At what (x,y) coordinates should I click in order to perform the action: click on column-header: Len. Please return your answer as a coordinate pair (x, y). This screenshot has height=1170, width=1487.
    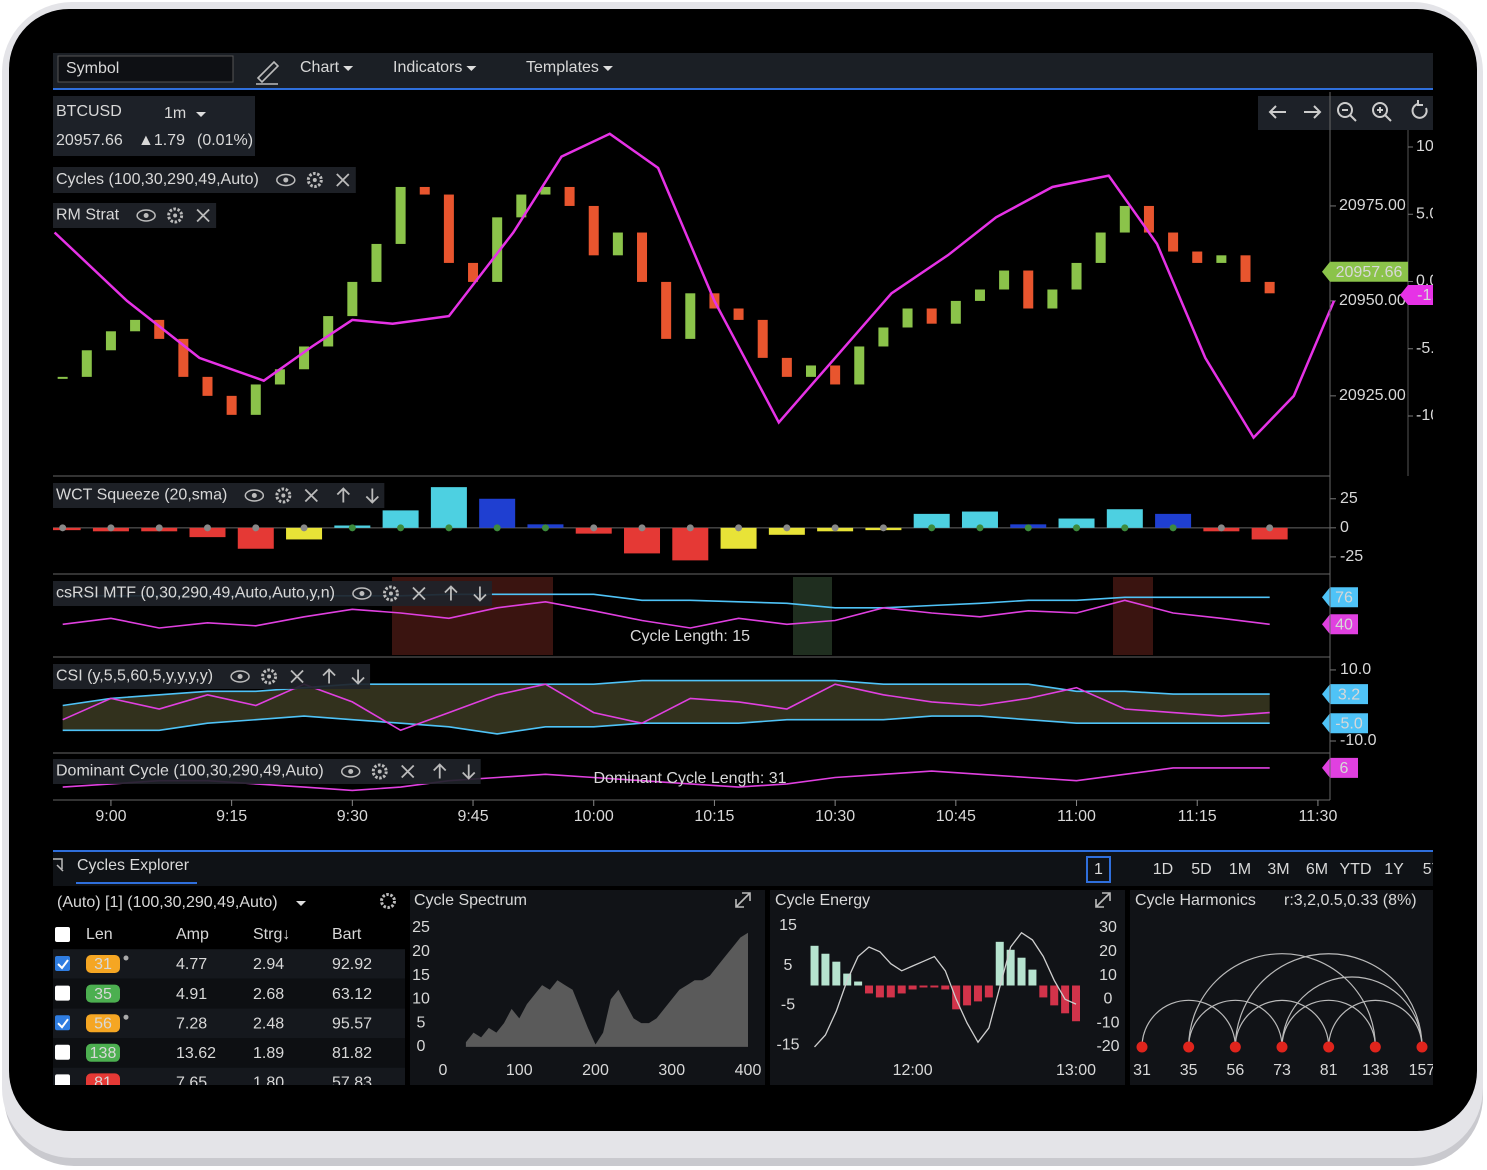
    Looking at the image, I should click on (99, 934).